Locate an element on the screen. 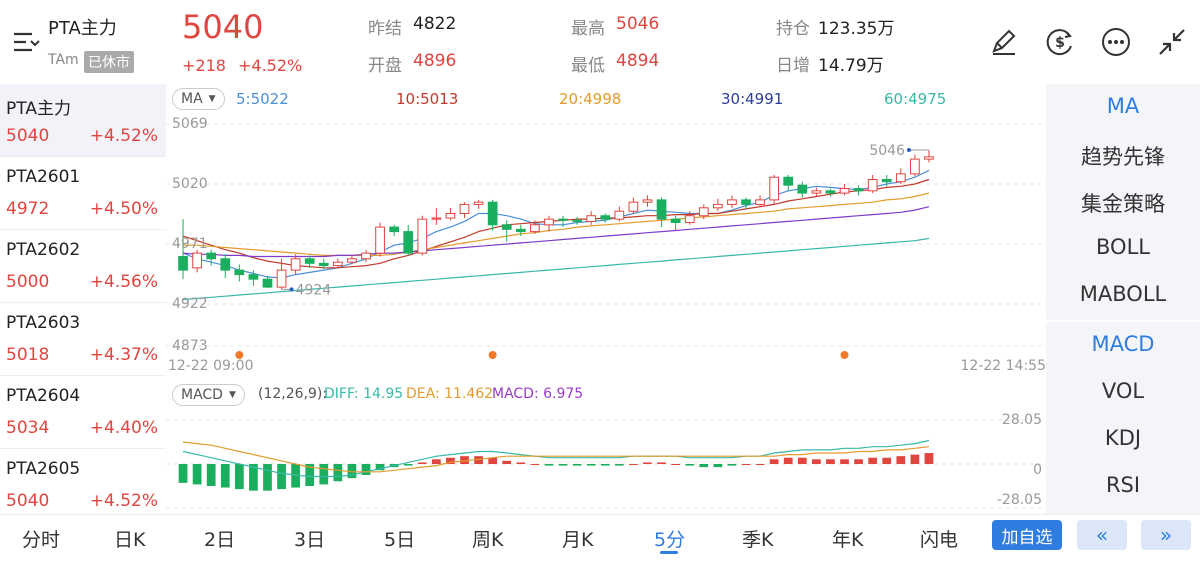 The image size is (1200, 571). ma5-value: 5:5022 is located at coordinates (262, 99).